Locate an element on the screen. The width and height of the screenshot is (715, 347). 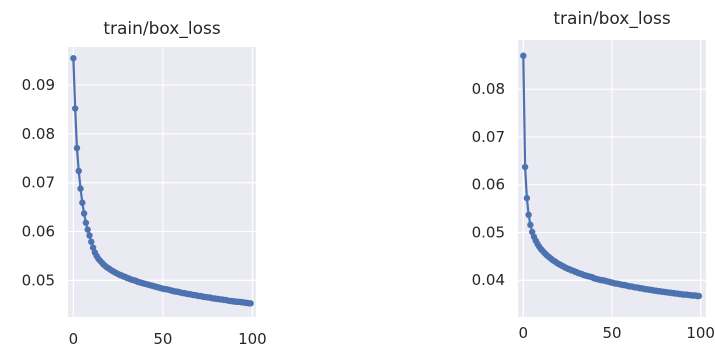
x-tick-labels-right: 0 50 100 is located at coordinates (617, 333).